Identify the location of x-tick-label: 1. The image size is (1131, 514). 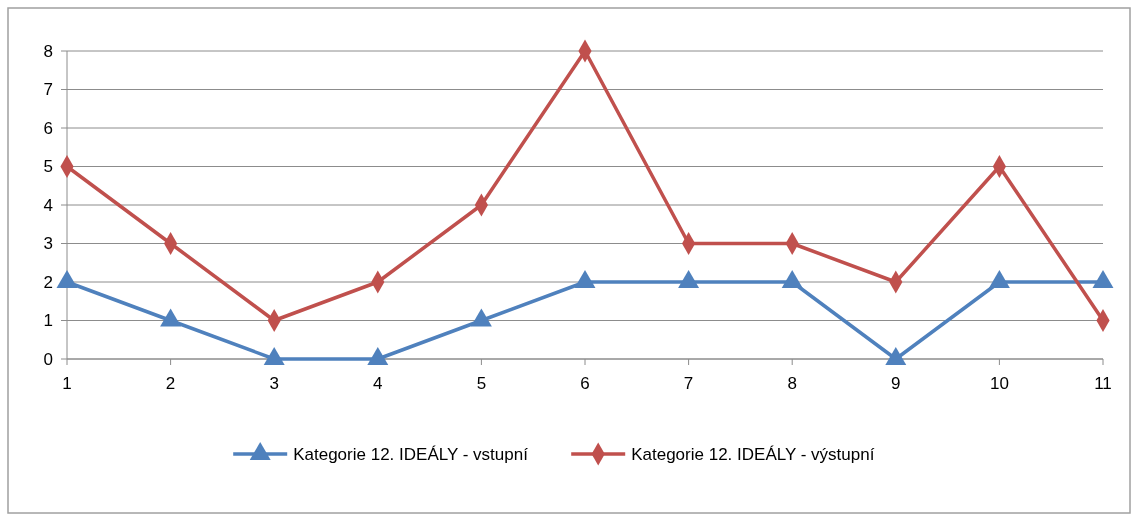
(67, 383).